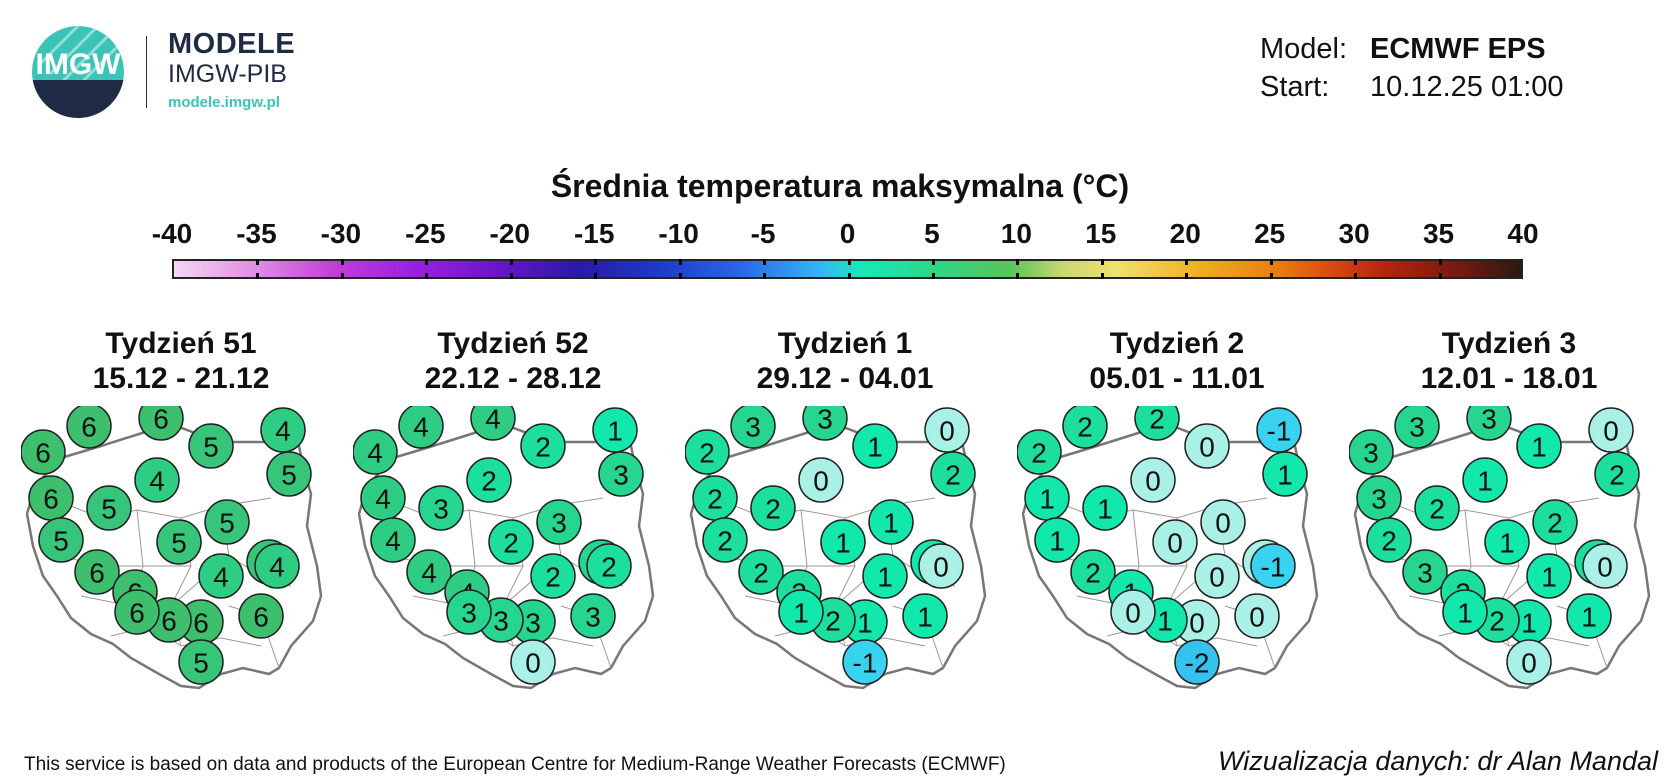 This screenshot has height=780, width=1680. What do you see at coordinates (172, 233) in the screenshot?
I see `scale-tick-label: -40` at bounding box center [172, 233].